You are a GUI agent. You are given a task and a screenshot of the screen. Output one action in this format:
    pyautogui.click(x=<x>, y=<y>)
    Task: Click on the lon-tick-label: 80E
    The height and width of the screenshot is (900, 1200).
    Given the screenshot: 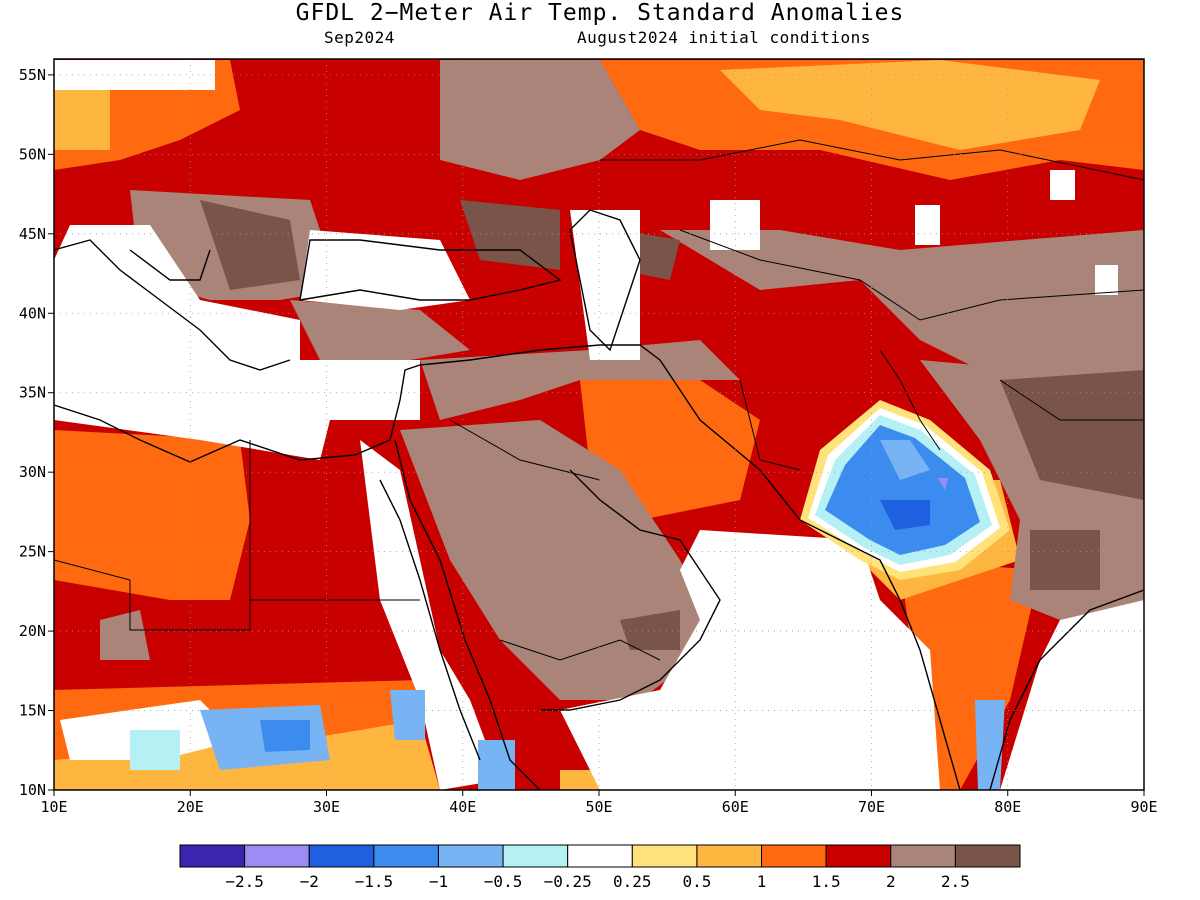 What is the action you would take?
    pyautogui.click(x=1007, y=807)
    